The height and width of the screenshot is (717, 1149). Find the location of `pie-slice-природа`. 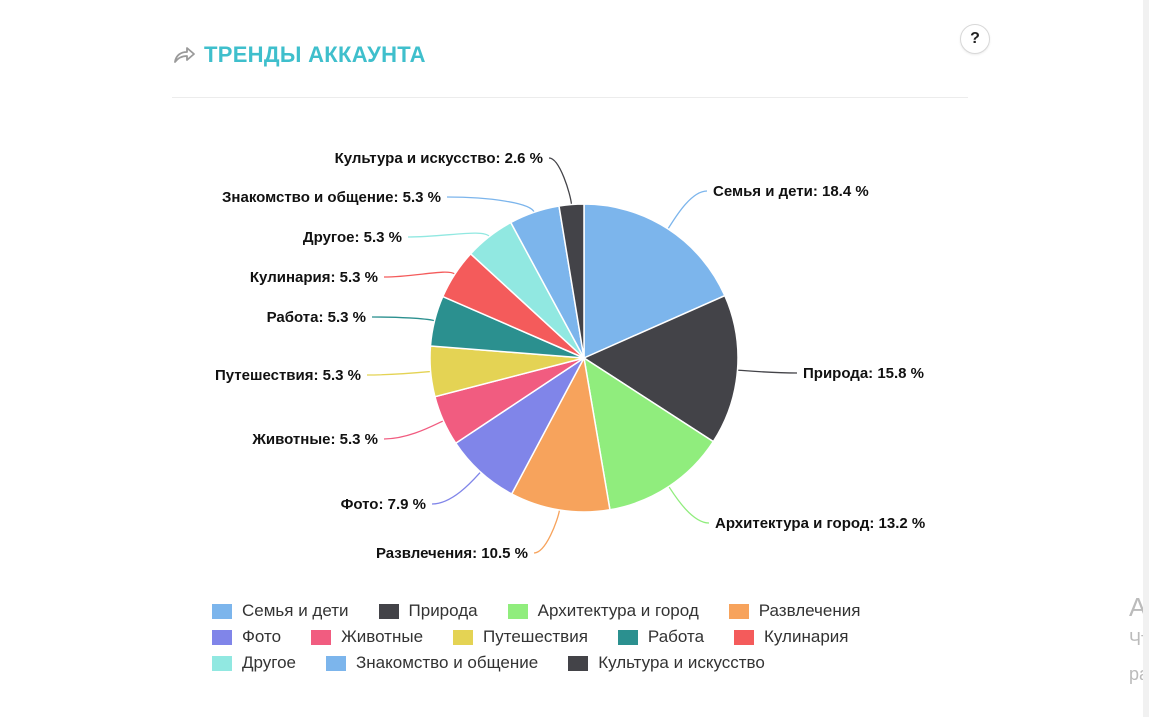

pie-slice-природа is located at coordinates (660, 368).